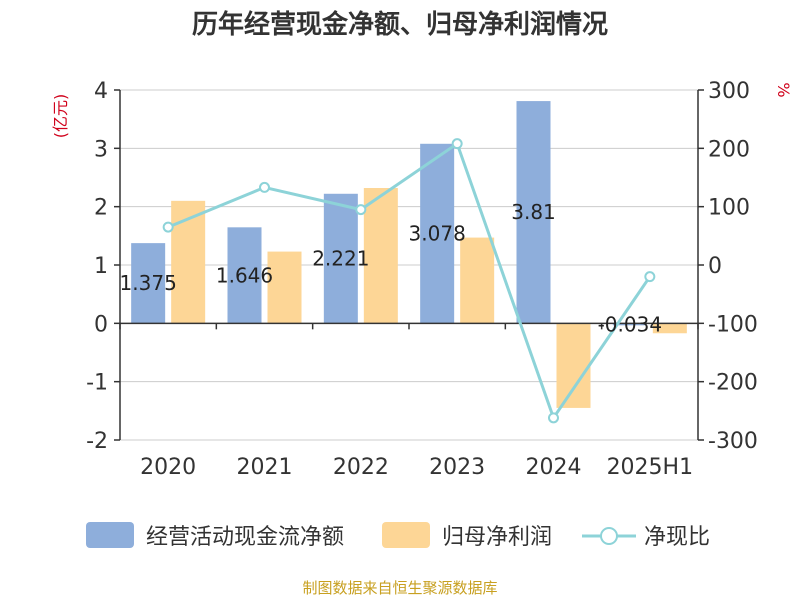 This screenshot has width=800, height=600. I want to click on source-note: 制图数据来自恒生聚源数据库, so click(399, 588).